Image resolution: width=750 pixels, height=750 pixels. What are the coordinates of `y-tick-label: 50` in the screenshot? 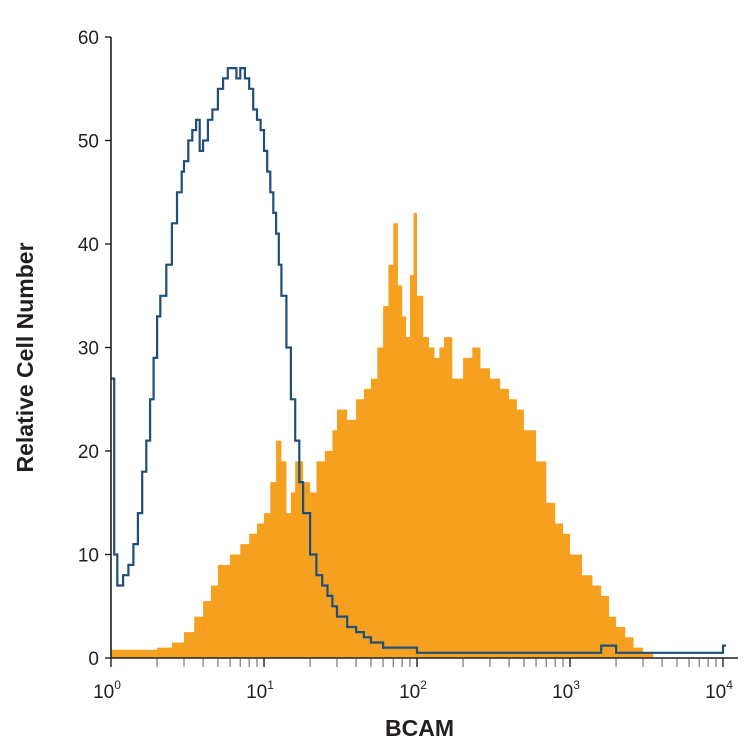 It's located at (88, 142).